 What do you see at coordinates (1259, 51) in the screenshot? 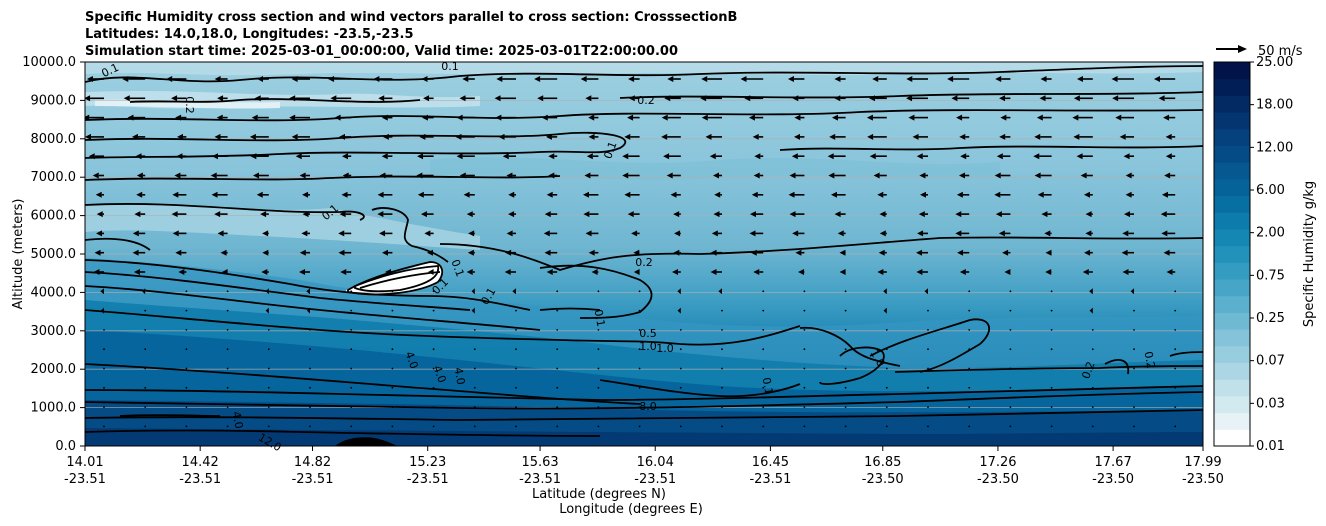
I see `quiver-key: 50 m/s` at bounding box center [1259, 51].